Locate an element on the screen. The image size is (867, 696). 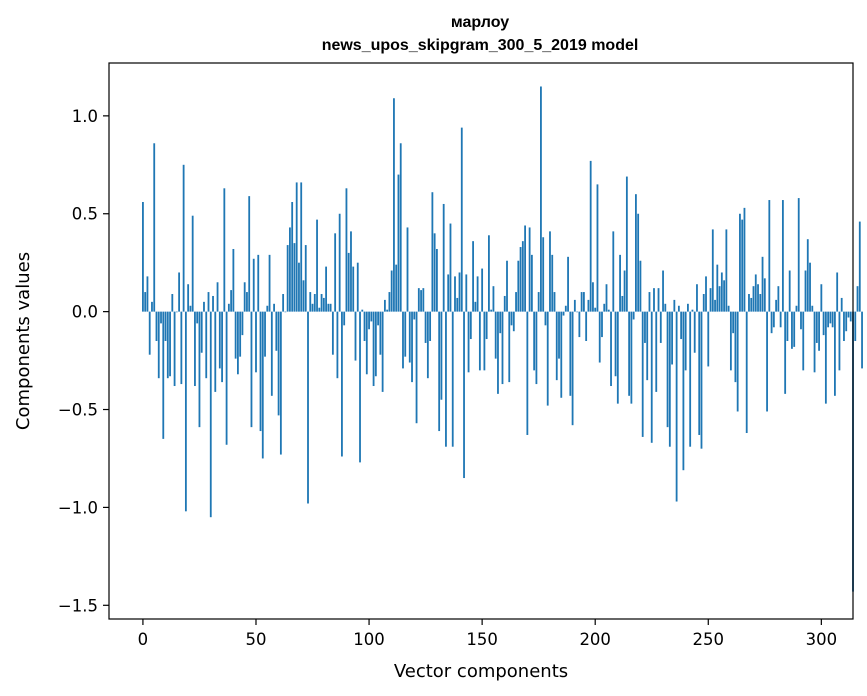
x-axis-label: Vector components is located at coordinates (481, 671).